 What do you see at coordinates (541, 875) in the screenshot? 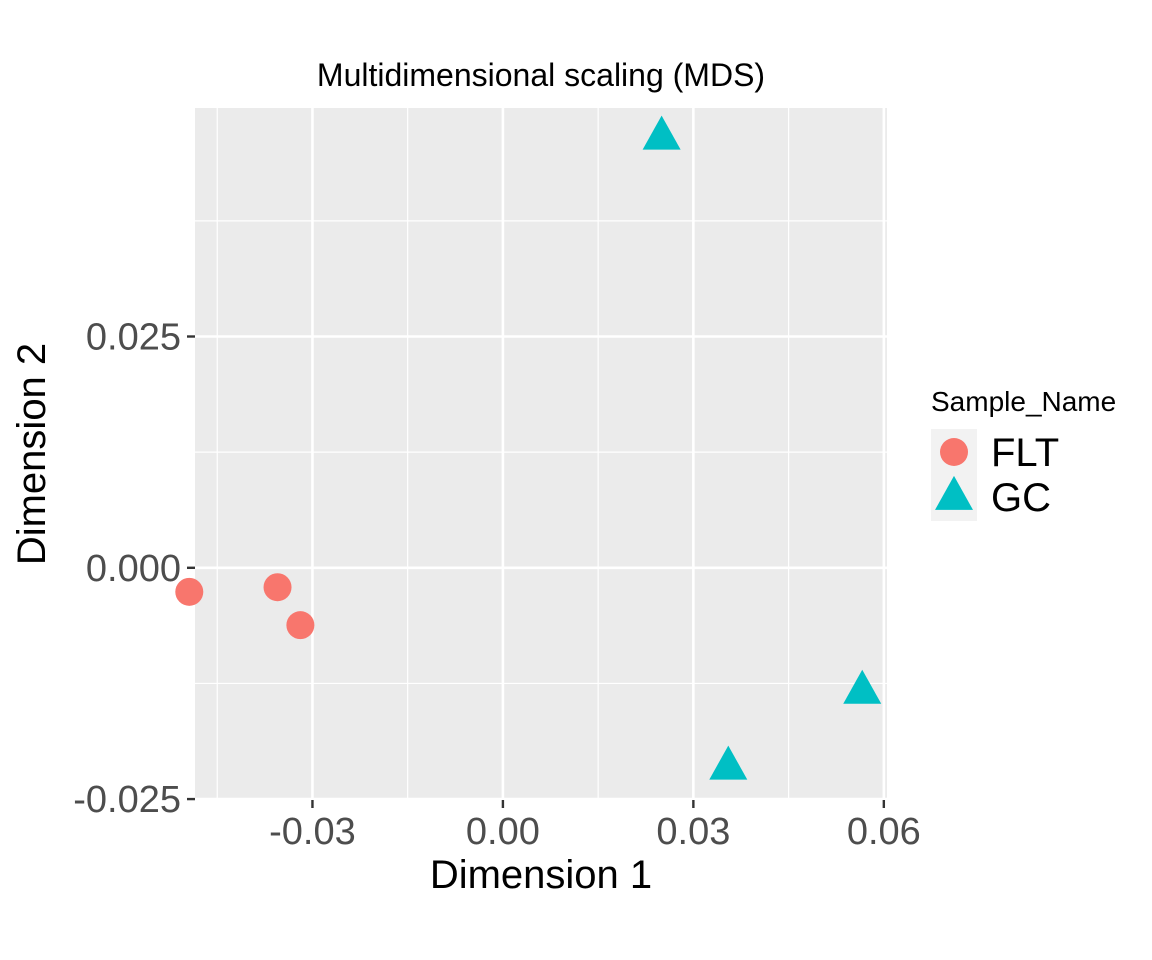
I see `x-axis-title: Dimension 1` at bounding box center [541, 875].